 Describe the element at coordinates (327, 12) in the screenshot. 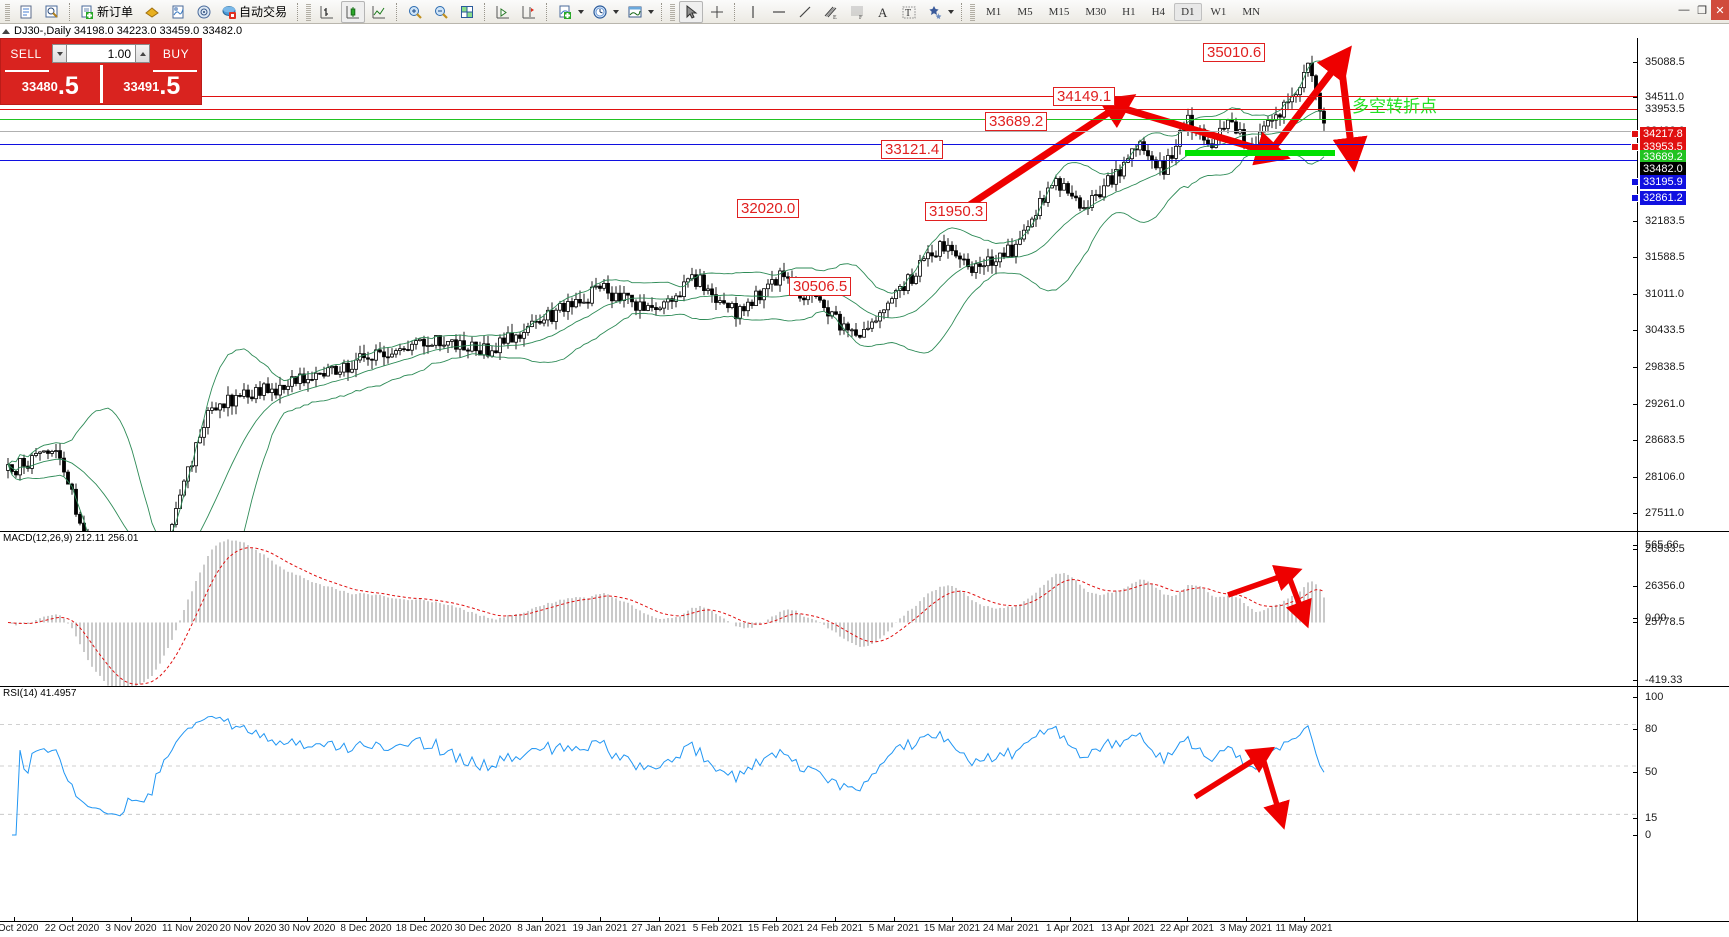

I see `bar-chart-icon` at that location.